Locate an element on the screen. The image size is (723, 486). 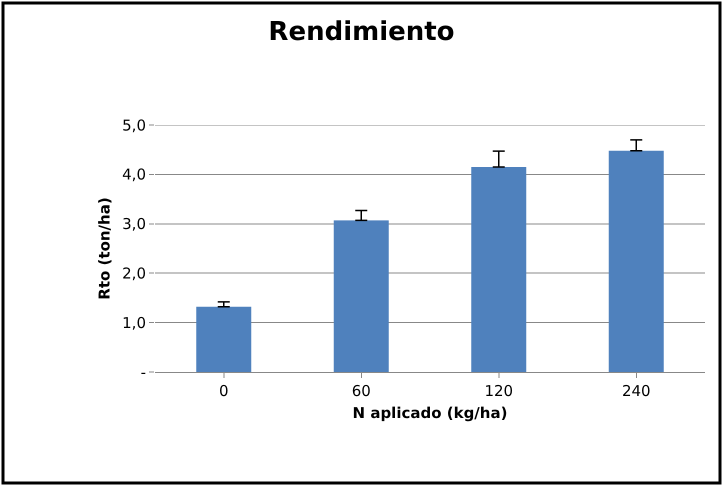
x-tick-label: 0 is located at coordinates (223, 391).